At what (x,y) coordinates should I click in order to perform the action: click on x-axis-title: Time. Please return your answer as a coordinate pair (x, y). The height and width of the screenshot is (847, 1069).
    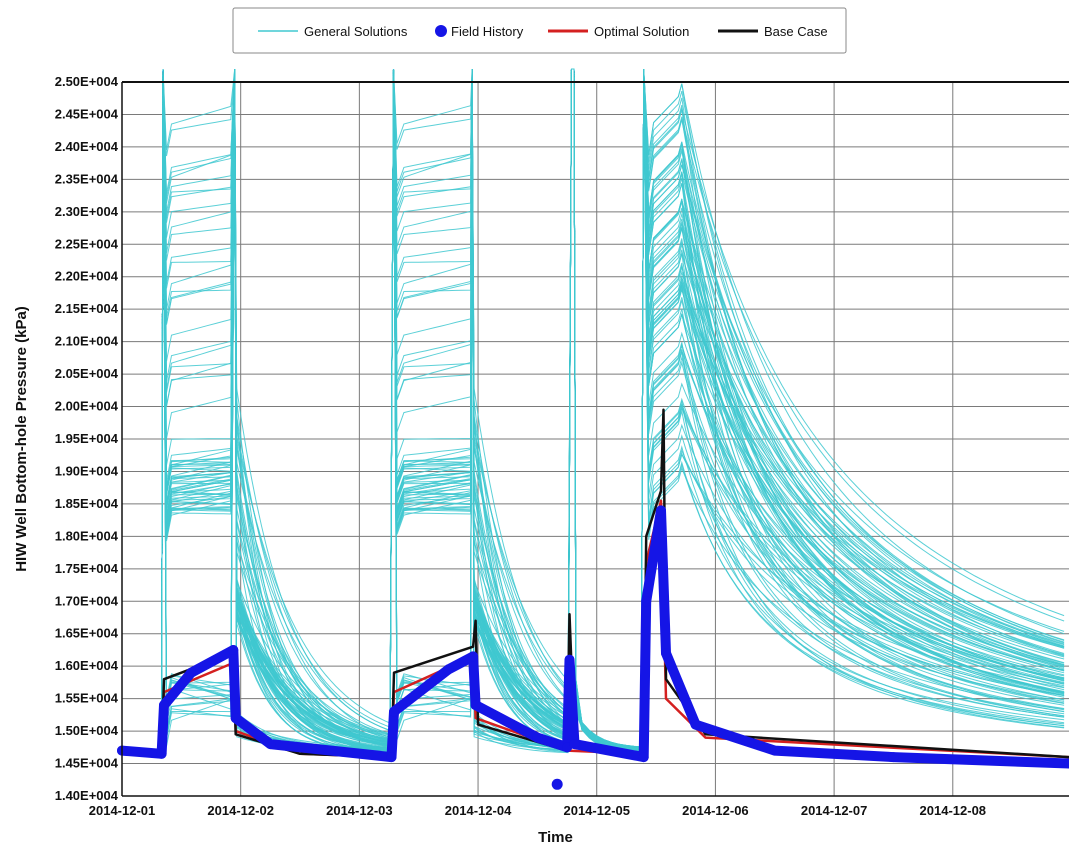
    Looking at the image, I should click on (555, 837).